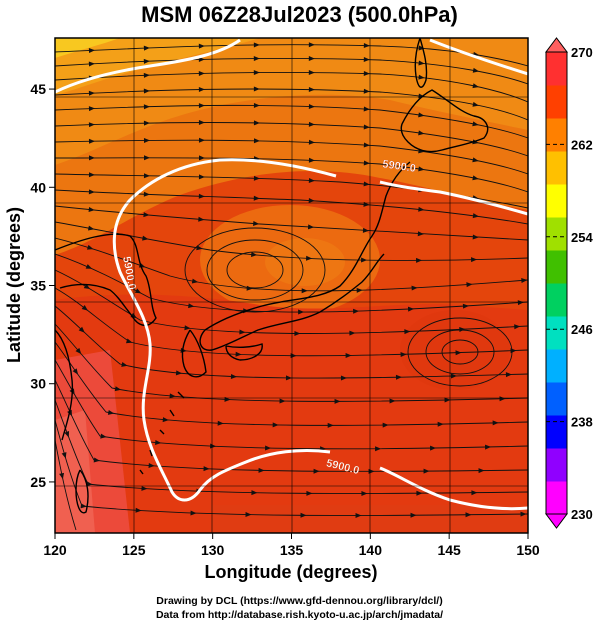 The image size is (599, 625). What do you see at coordinates (582, 52) in the screenshot?
I see `colorbar-tick-label: 270` at bounding box center [582, 52].